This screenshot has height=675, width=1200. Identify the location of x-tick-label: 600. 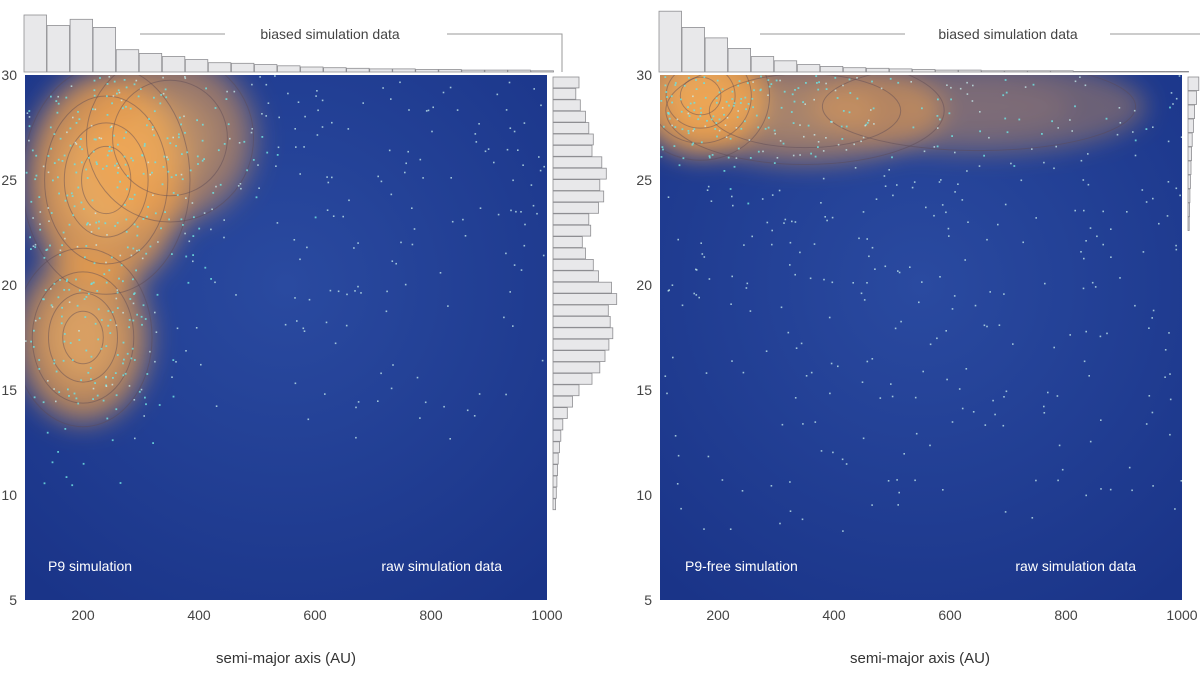
(950, 615).